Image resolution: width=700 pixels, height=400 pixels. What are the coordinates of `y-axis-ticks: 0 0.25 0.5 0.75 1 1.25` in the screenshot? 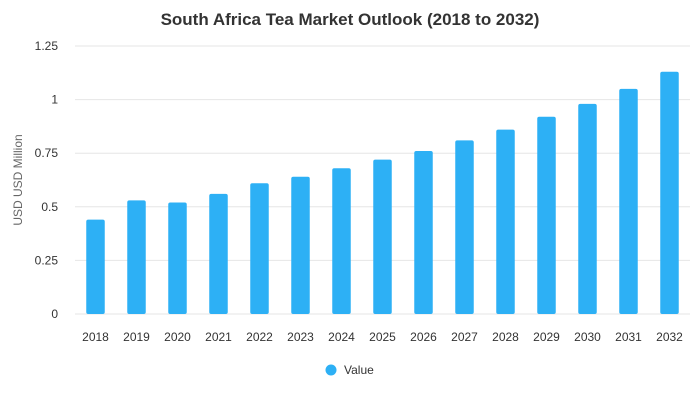 It's located at (47, 180).